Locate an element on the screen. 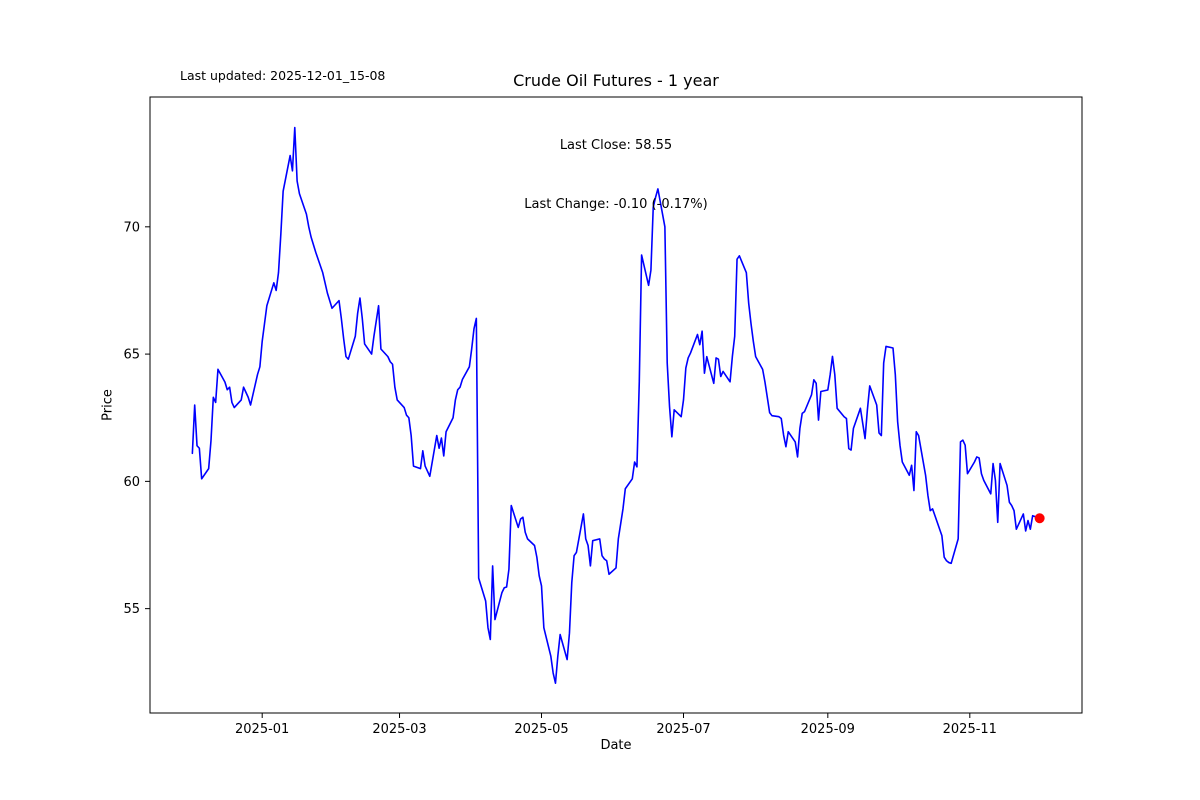 The image size is (1200, 800). x-axis-tick-label: 2025-07 is located at coordinates (683, 729).